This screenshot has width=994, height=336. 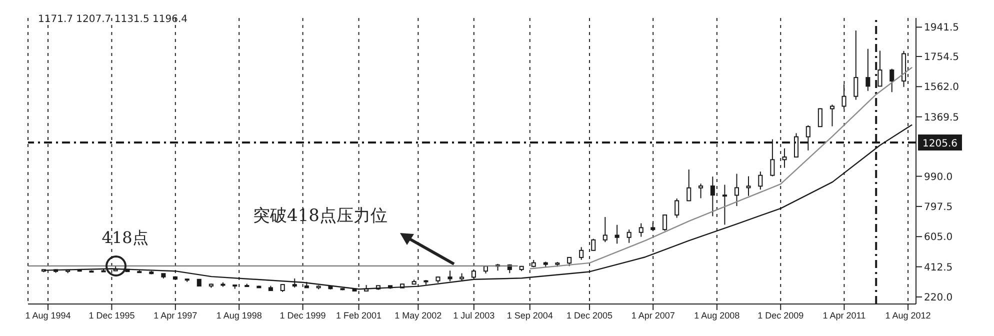 What do you see at coordinates (938, 298) in the screenshot?
I see `y-tick-label: 220.0` at bounding box center [938, 298].